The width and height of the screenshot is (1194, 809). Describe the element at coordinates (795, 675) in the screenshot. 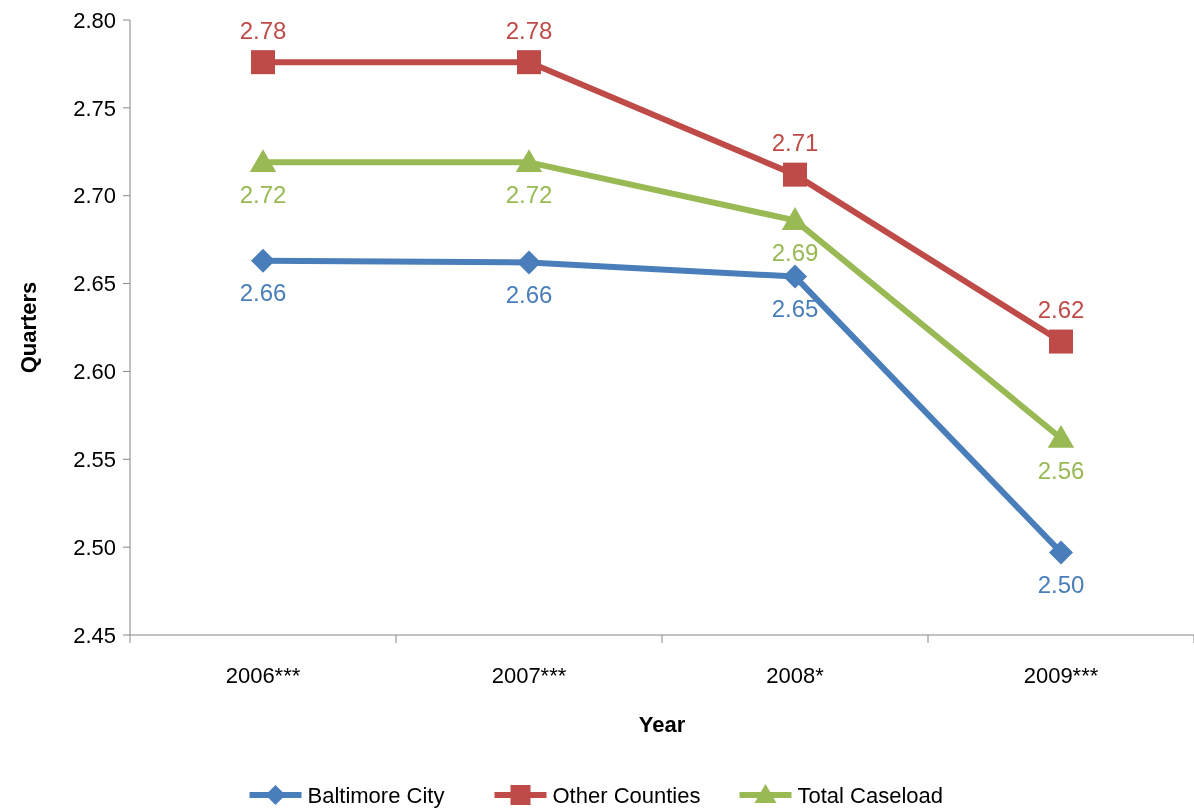

I see `x-tick-label: 2008*` at that location.